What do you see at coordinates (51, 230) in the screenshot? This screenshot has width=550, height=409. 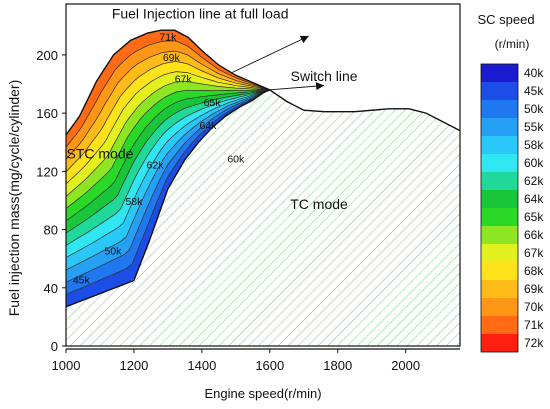 I see `y-tick-label: 80` at bounding box center [51, 230].